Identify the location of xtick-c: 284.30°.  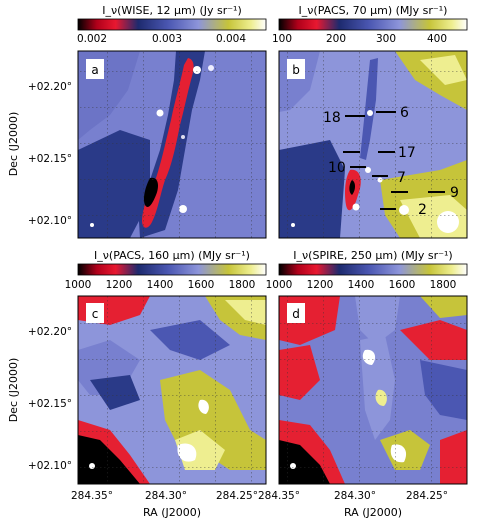
(166, 496).